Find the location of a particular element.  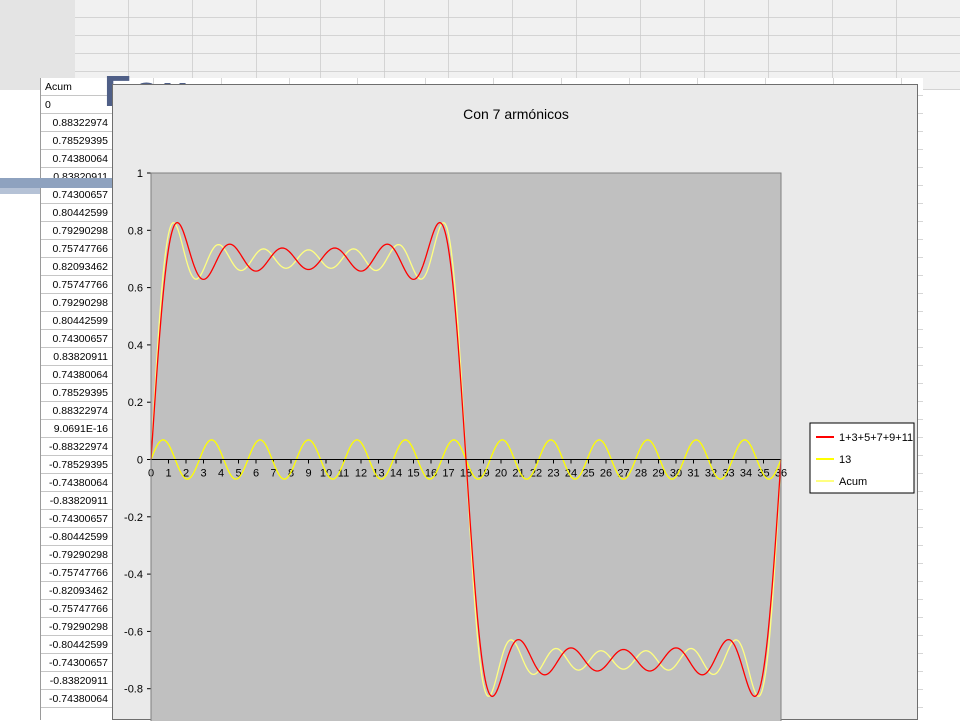

y-tick-label: -0.2 is located at coordinates (133, 518).